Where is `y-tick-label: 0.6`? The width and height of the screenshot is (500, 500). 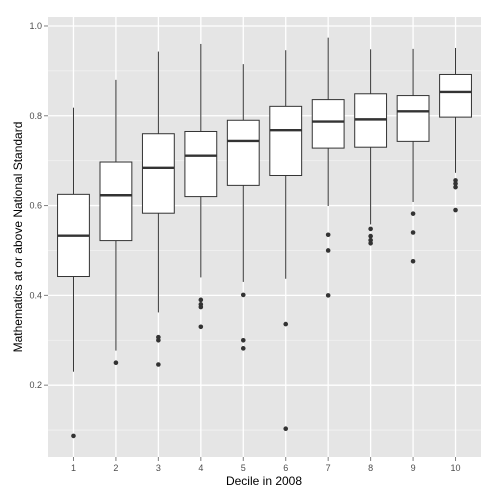
y-tick-label: 0.6 is located at coordinates (35, 206).